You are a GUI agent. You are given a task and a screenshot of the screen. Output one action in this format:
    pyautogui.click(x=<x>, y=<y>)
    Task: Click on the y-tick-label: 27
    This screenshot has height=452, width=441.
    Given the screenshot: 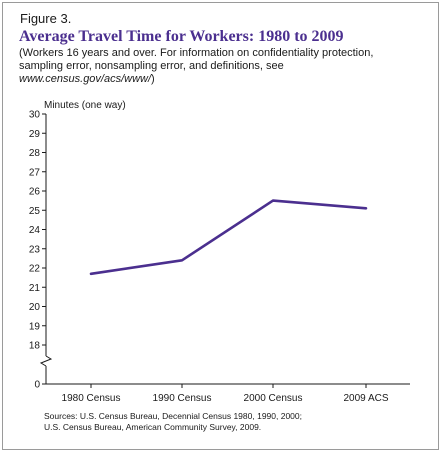 What is the action you would take?
    pyautogui.click(x=35, y=172)
    